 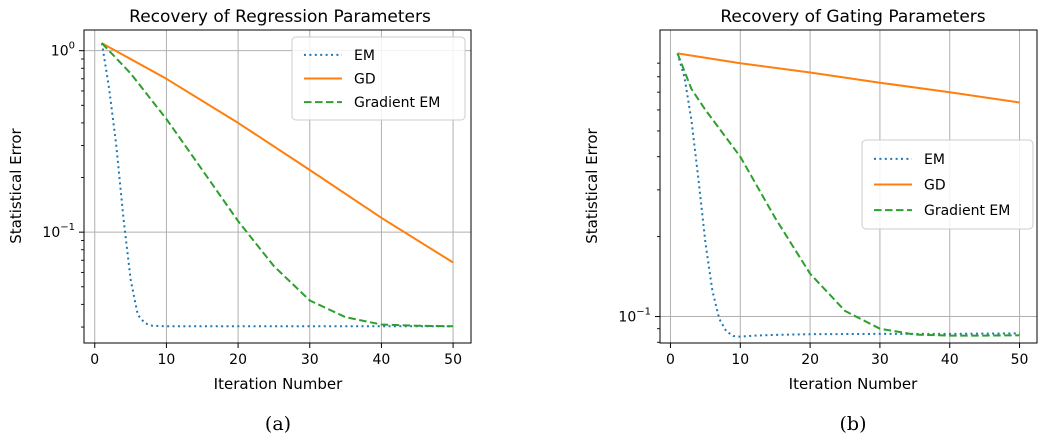 What do you see at coordinates (280, 17) in the screenshot?
I see `chart-a-title: Recovery of Regression Parameters` at bounding box center [280, 17].